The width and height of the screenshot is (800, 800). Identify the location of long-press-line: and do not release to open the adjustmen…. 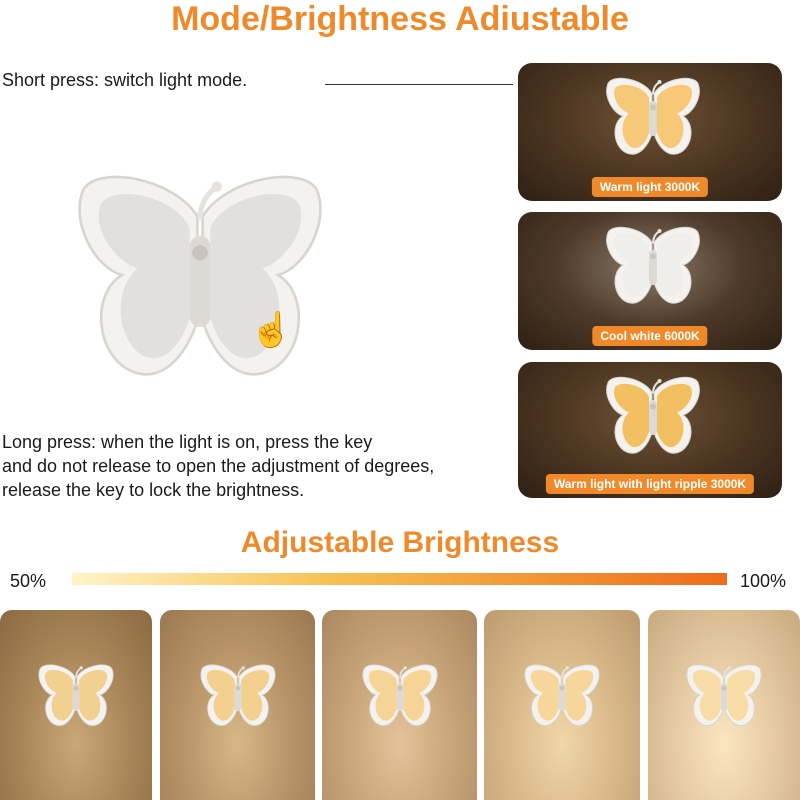
(218, 466).